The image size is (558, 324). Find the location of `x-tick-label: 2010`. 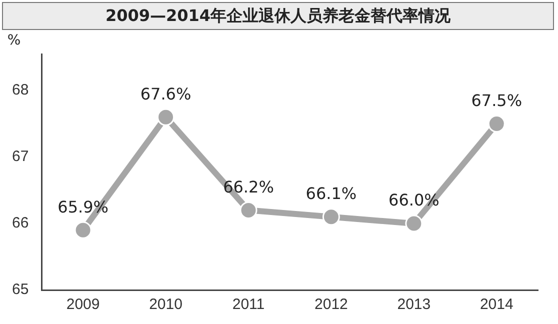

x-tick-label: 2010 is located at coordinates (165, 305).